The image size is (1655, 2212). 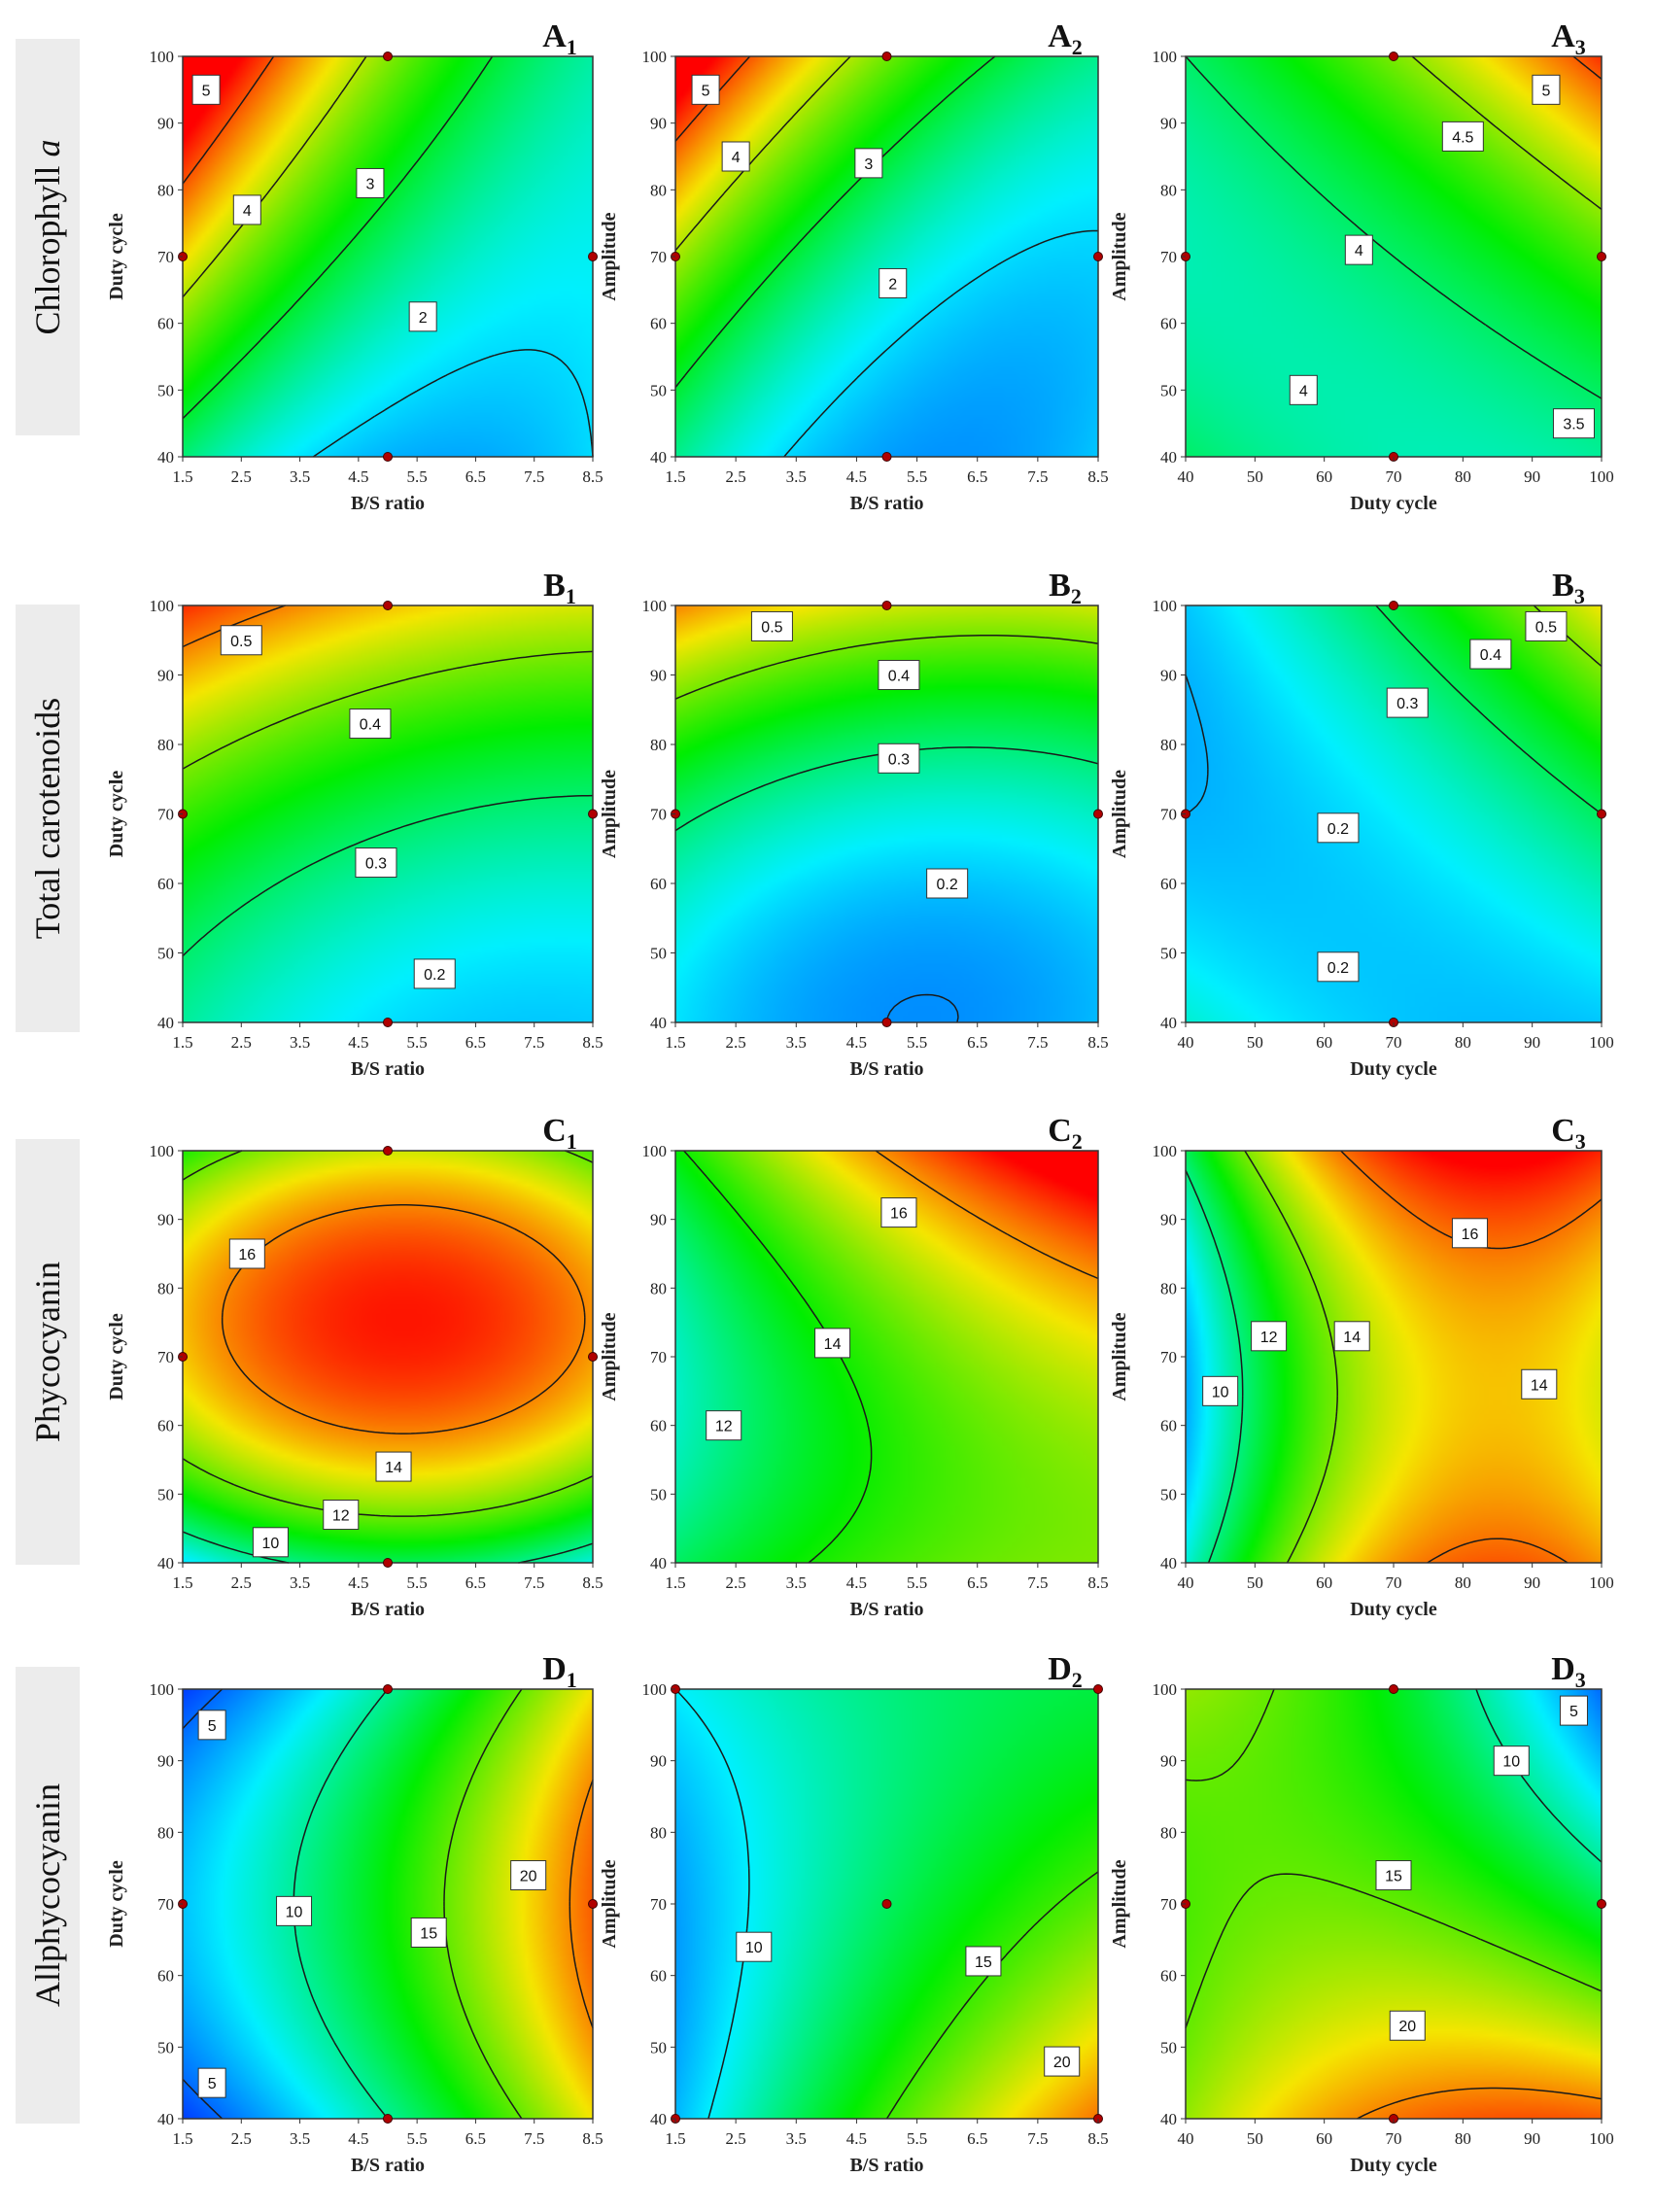 I want to click on x-tick-label: 100, so click(x=1601, y=1582).